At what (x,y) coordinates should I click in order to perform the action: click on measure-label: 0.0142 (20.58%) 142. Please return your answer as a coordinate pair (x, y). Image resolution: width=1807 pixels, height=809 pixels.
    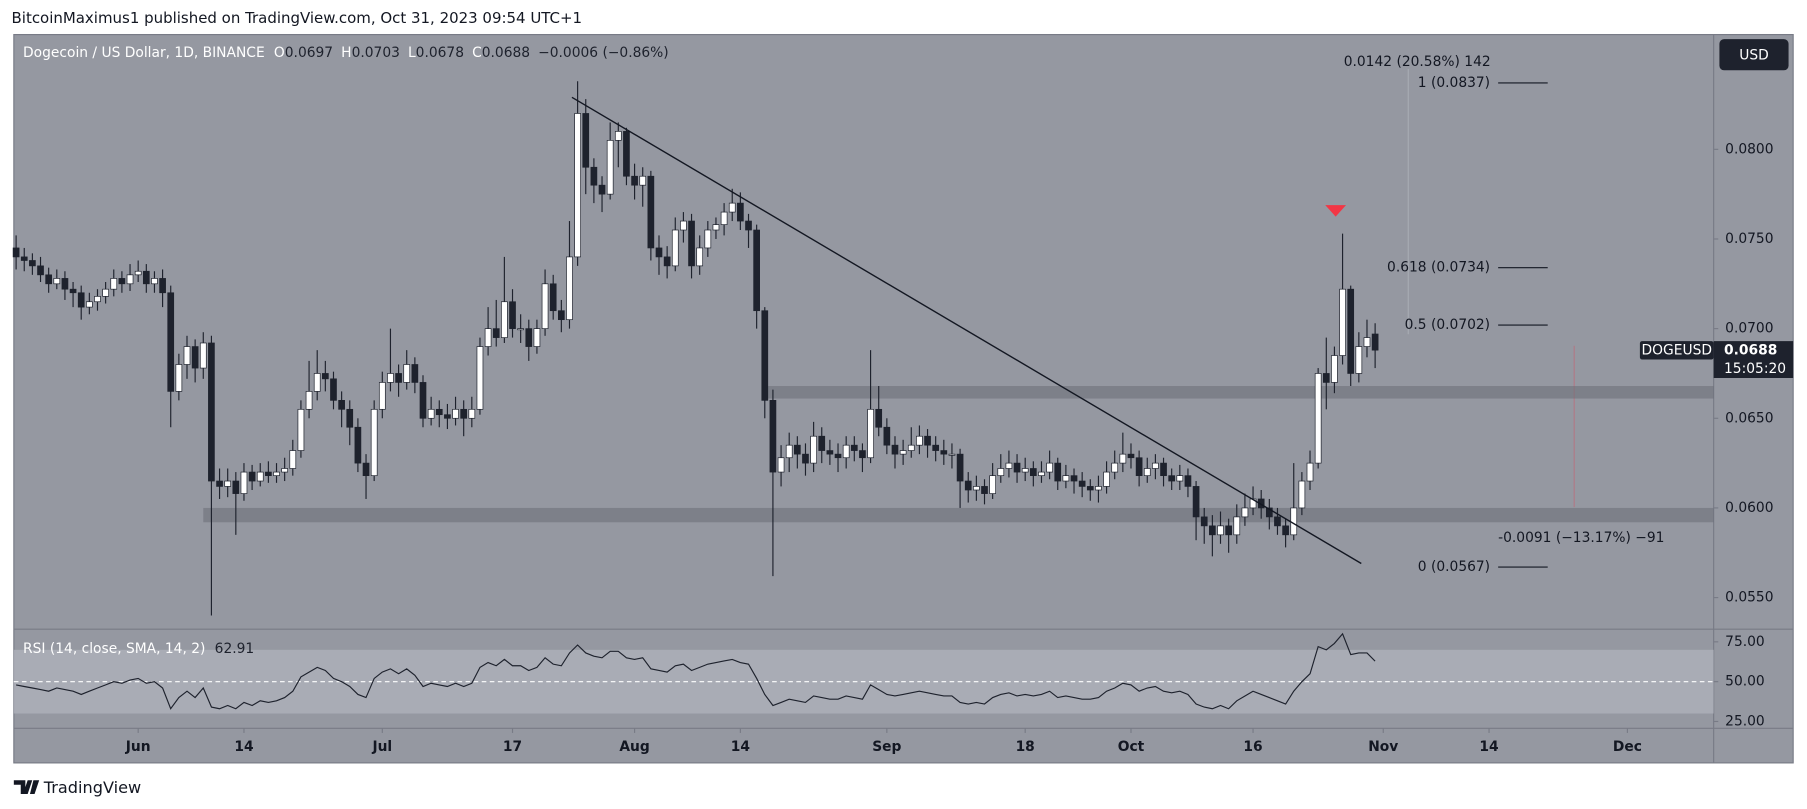
    Looking at the image, I should click on (1417, 62).